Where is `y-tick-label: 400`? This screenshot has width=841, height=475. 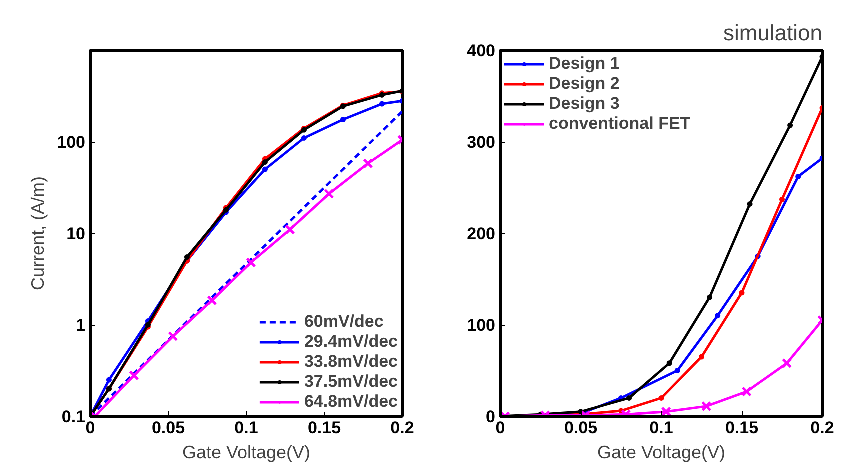
y-tick-label: 400 is located at coordinates (481, 51).